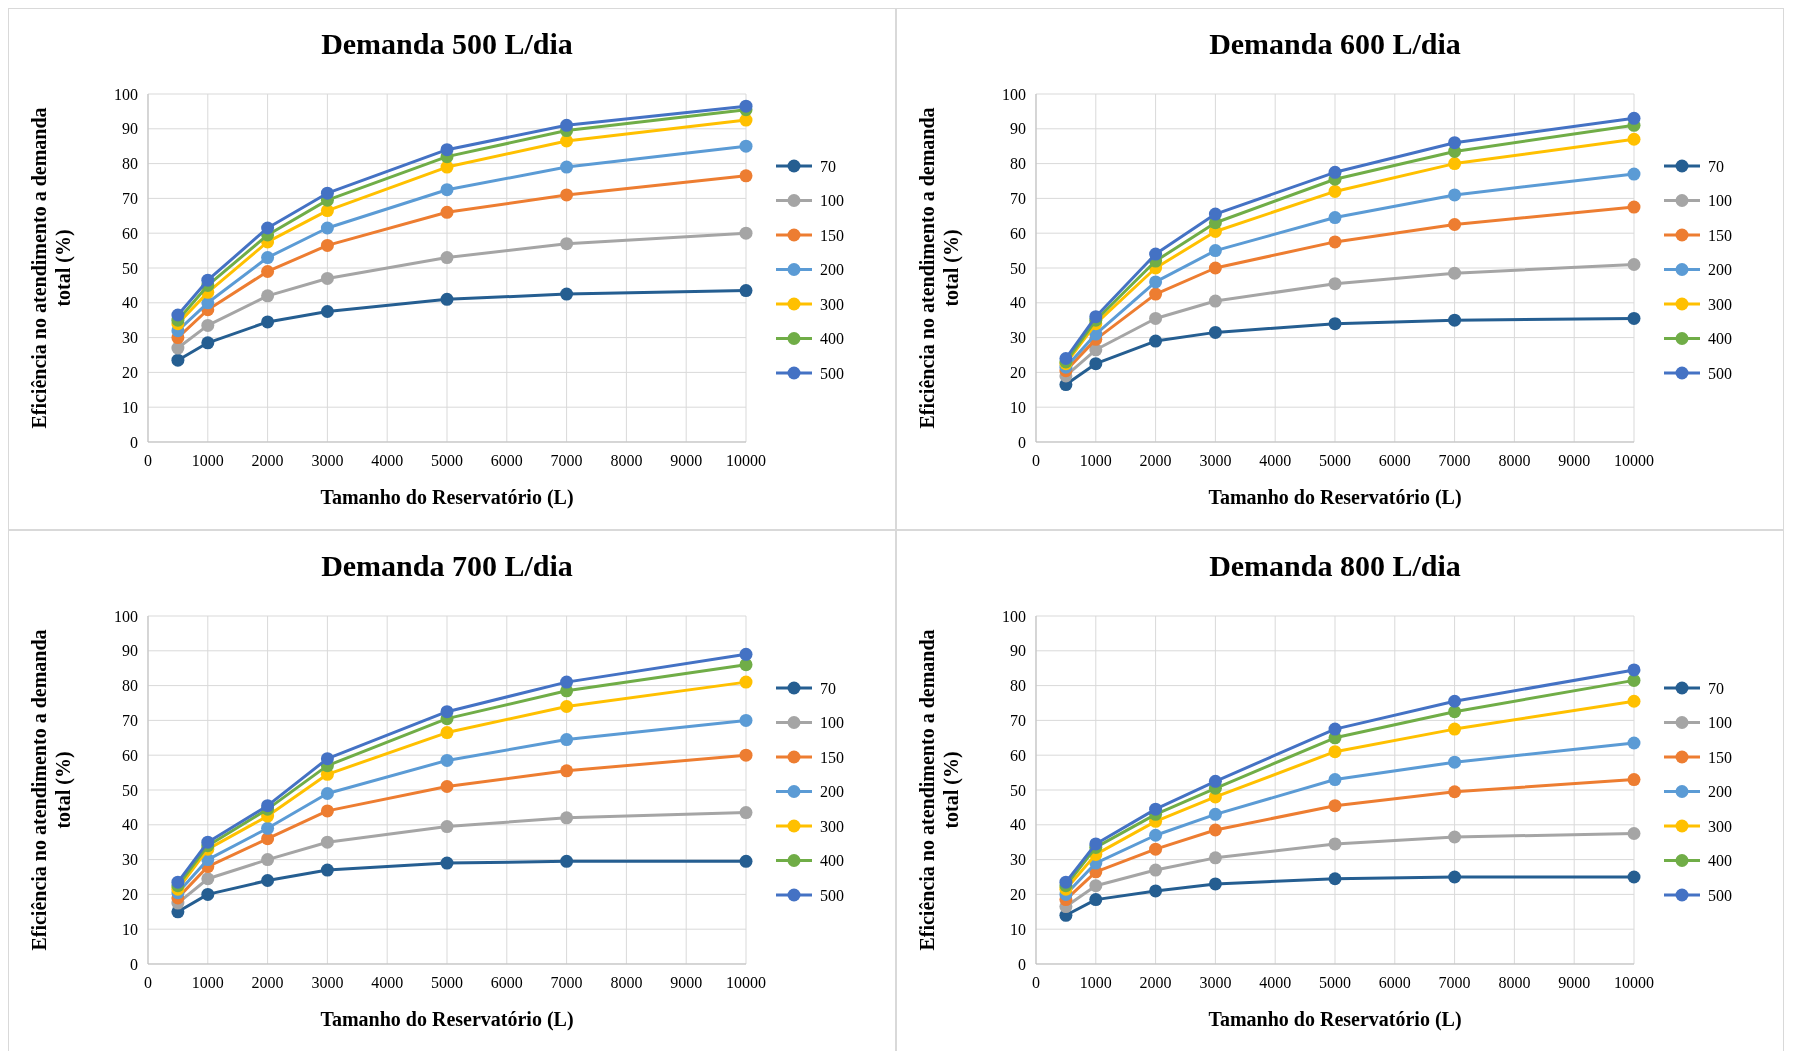 The height and width of the screenshot is (1051, 1793). Describe the element at coordinates (130, 686) in the screenshot. I see `y-tick-label: 80` at that location.